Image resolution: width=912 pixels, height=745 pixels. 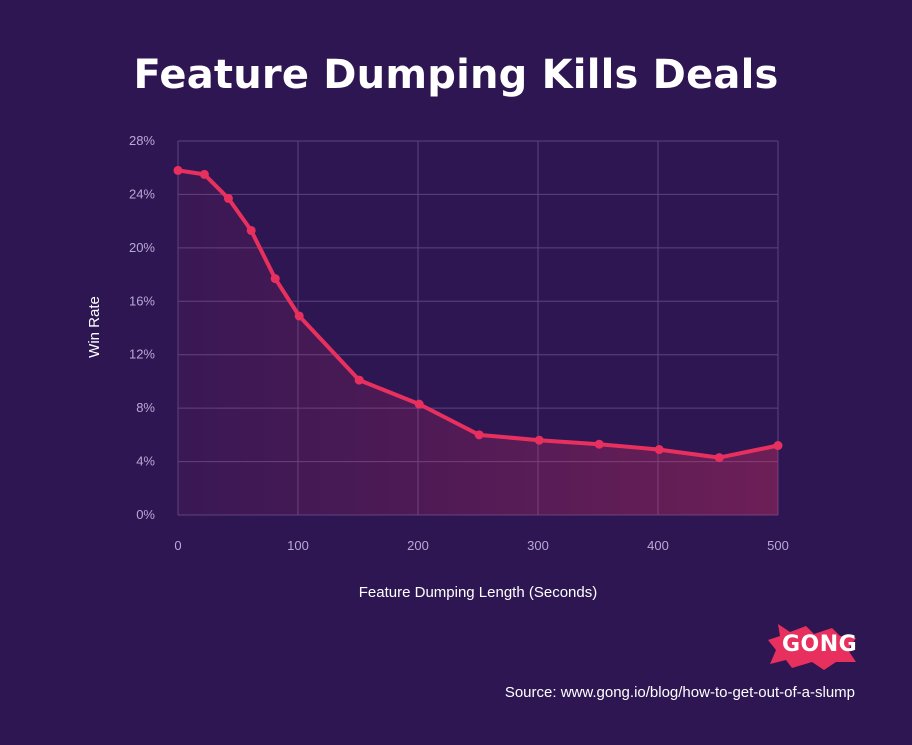 I want to click on y-tick-label: 28%, so click(x=142, y=140).